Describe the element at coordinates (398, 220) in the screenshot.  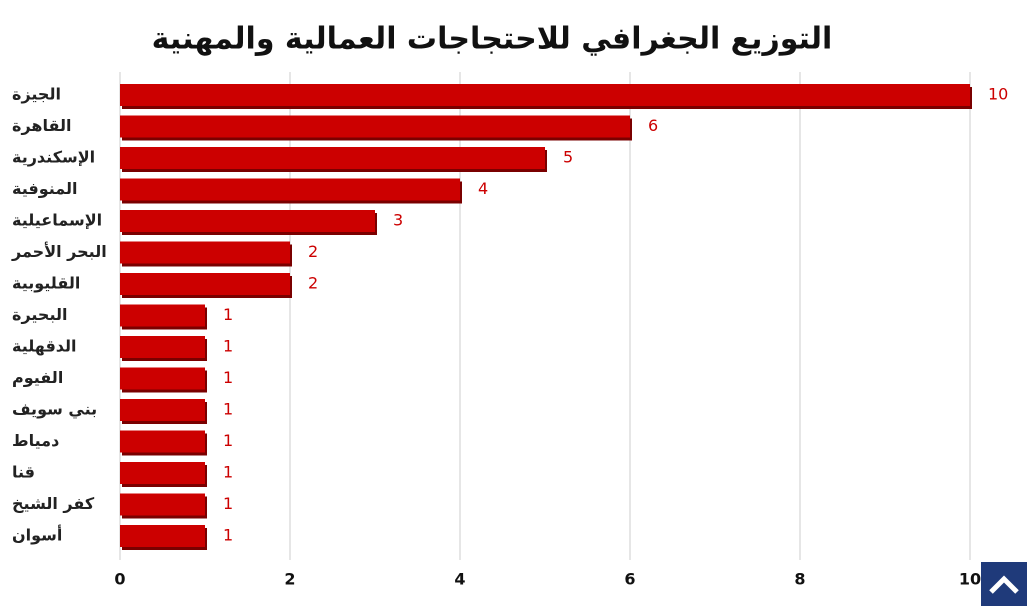
I see `value-label: 3` at that location.